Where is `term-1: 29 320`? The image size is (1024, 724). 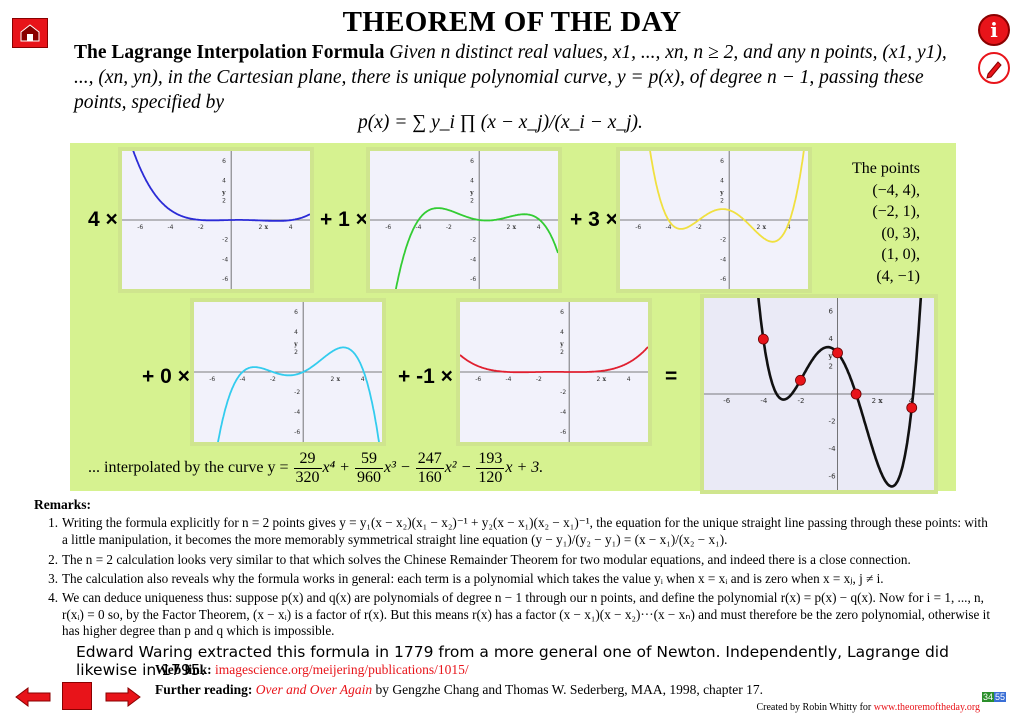
term-1: 29 320 is located at coordinates (307, 468).